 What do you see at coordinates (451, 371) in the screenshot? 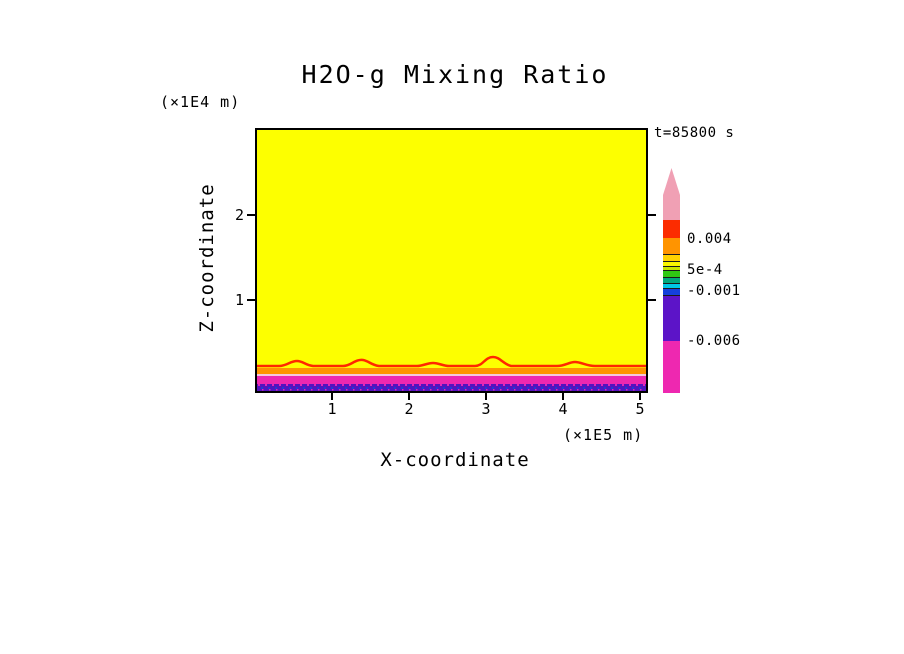
I see `band-orange-layer` at bounding box center [451, 371].